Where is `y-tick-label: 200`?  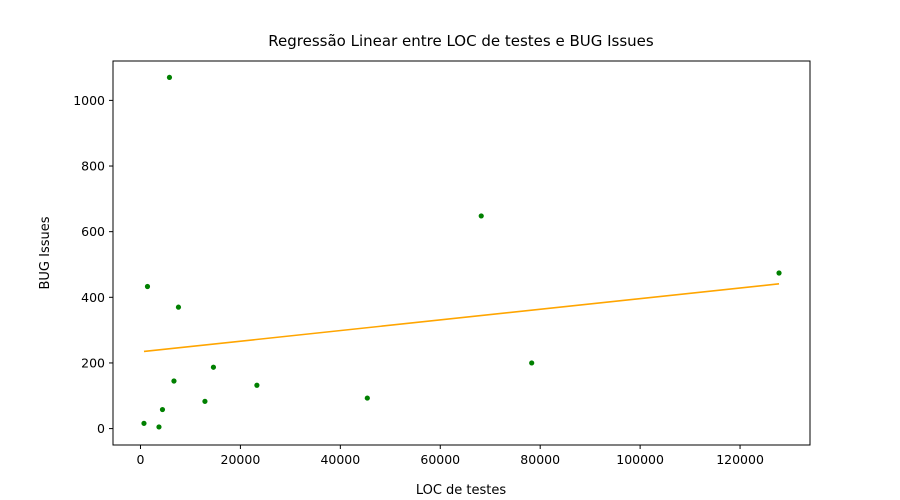
y-tick-label: 200 is located at coordinates (93, 362).